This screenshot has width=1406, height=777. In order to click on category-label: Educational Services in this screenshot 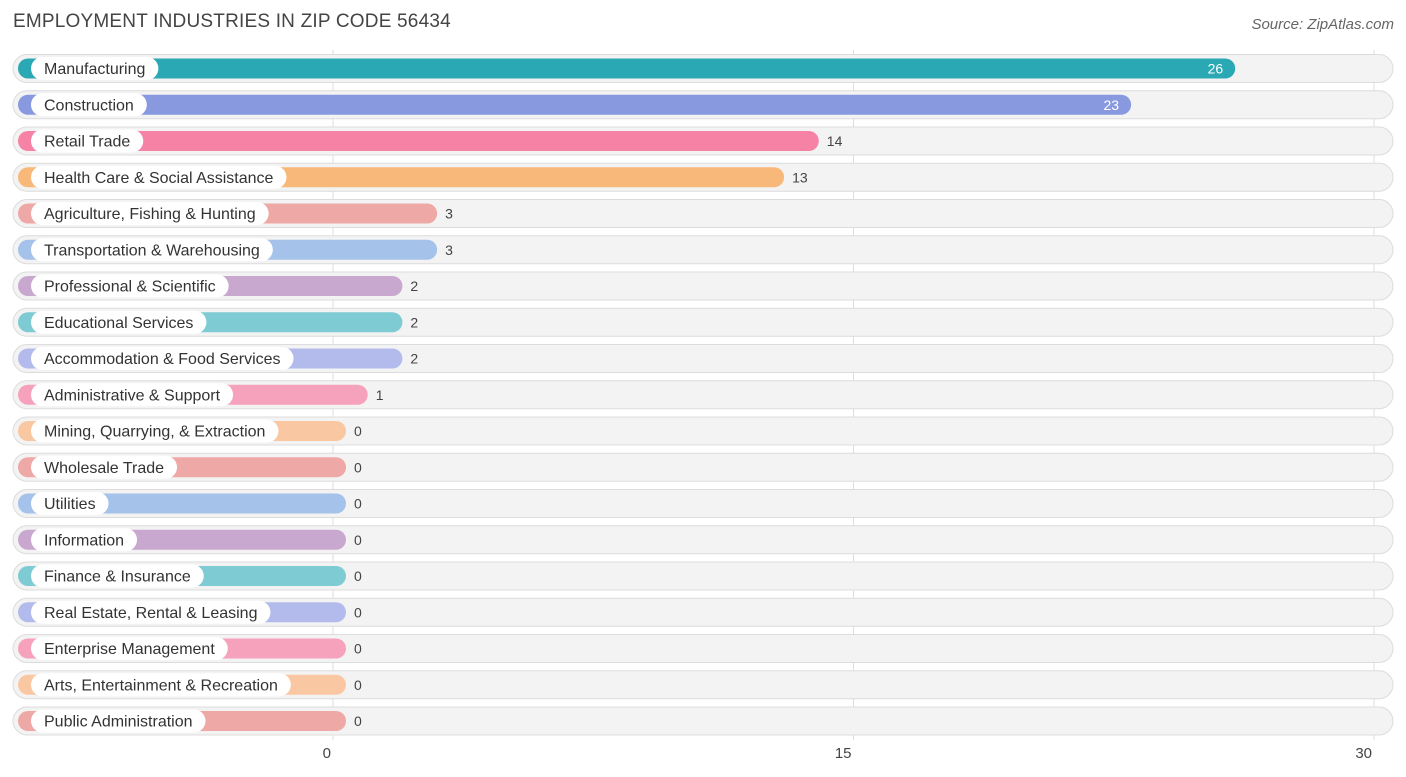, I will do `click(118, 323)`.